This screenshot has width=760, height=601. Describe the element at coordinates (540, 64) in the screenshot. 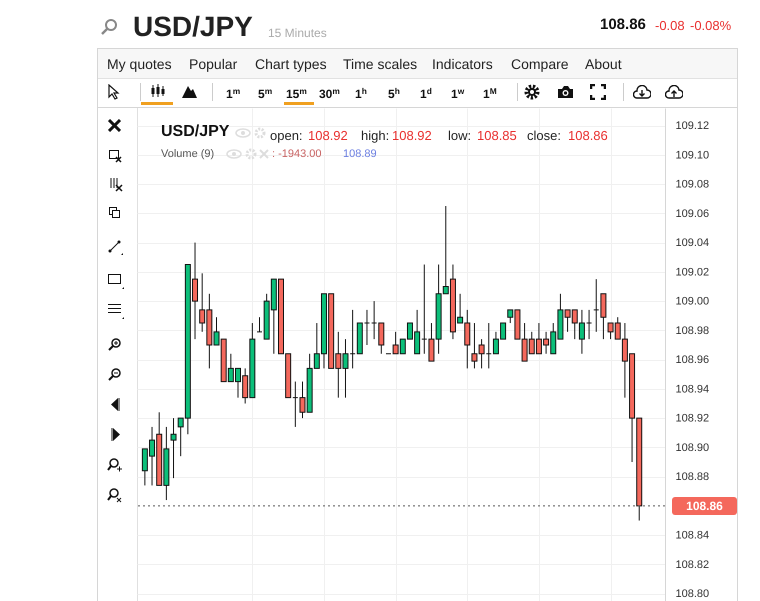

I see `text: Compare` at that location.